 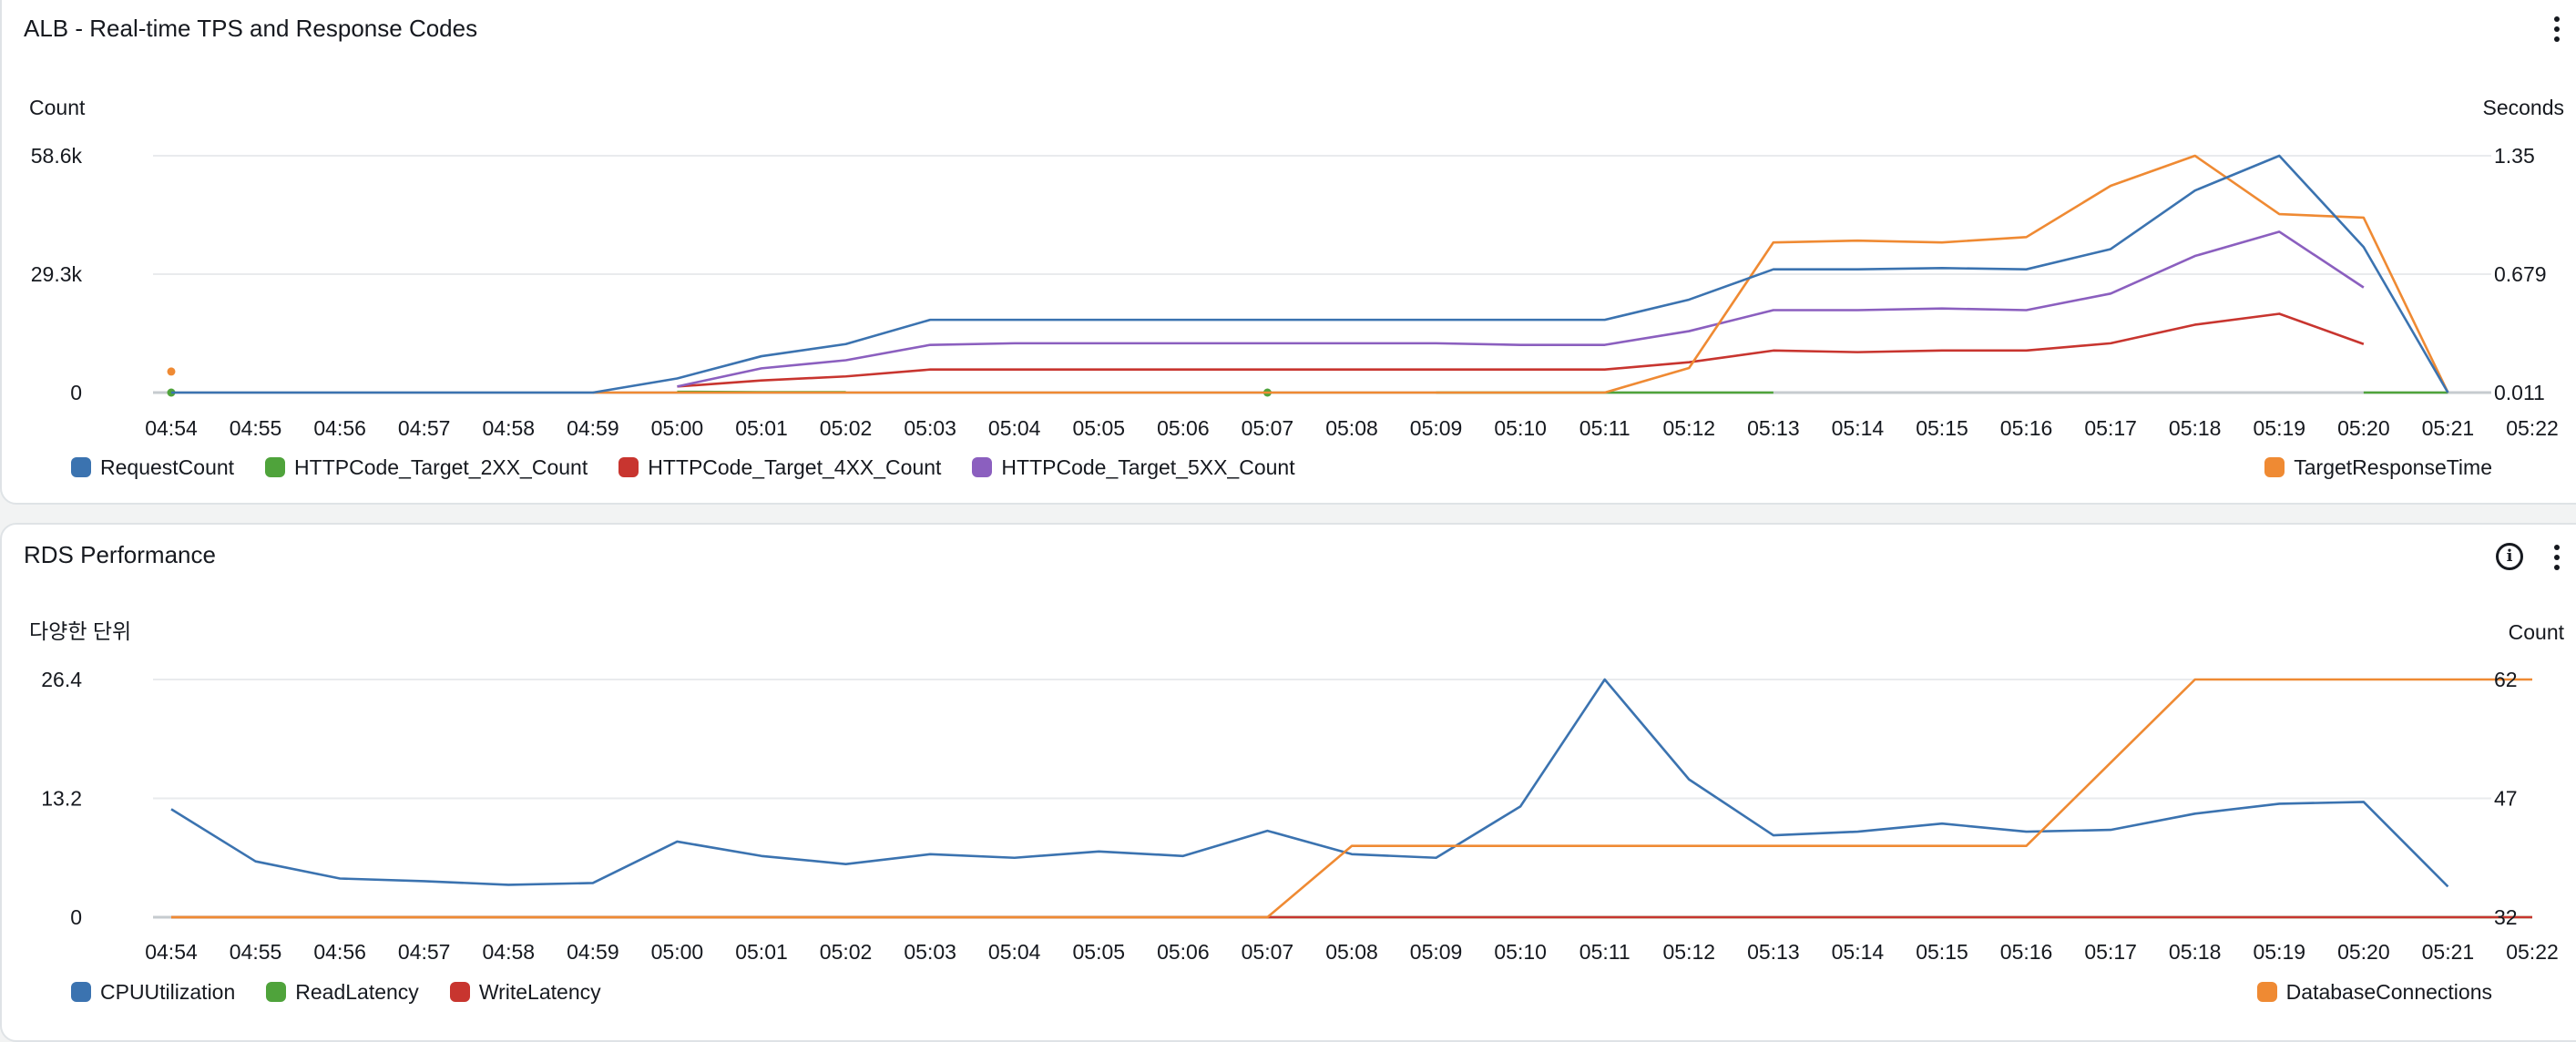 I want to click on x-tick-label: 05:04, so click(x=1014, y=952).